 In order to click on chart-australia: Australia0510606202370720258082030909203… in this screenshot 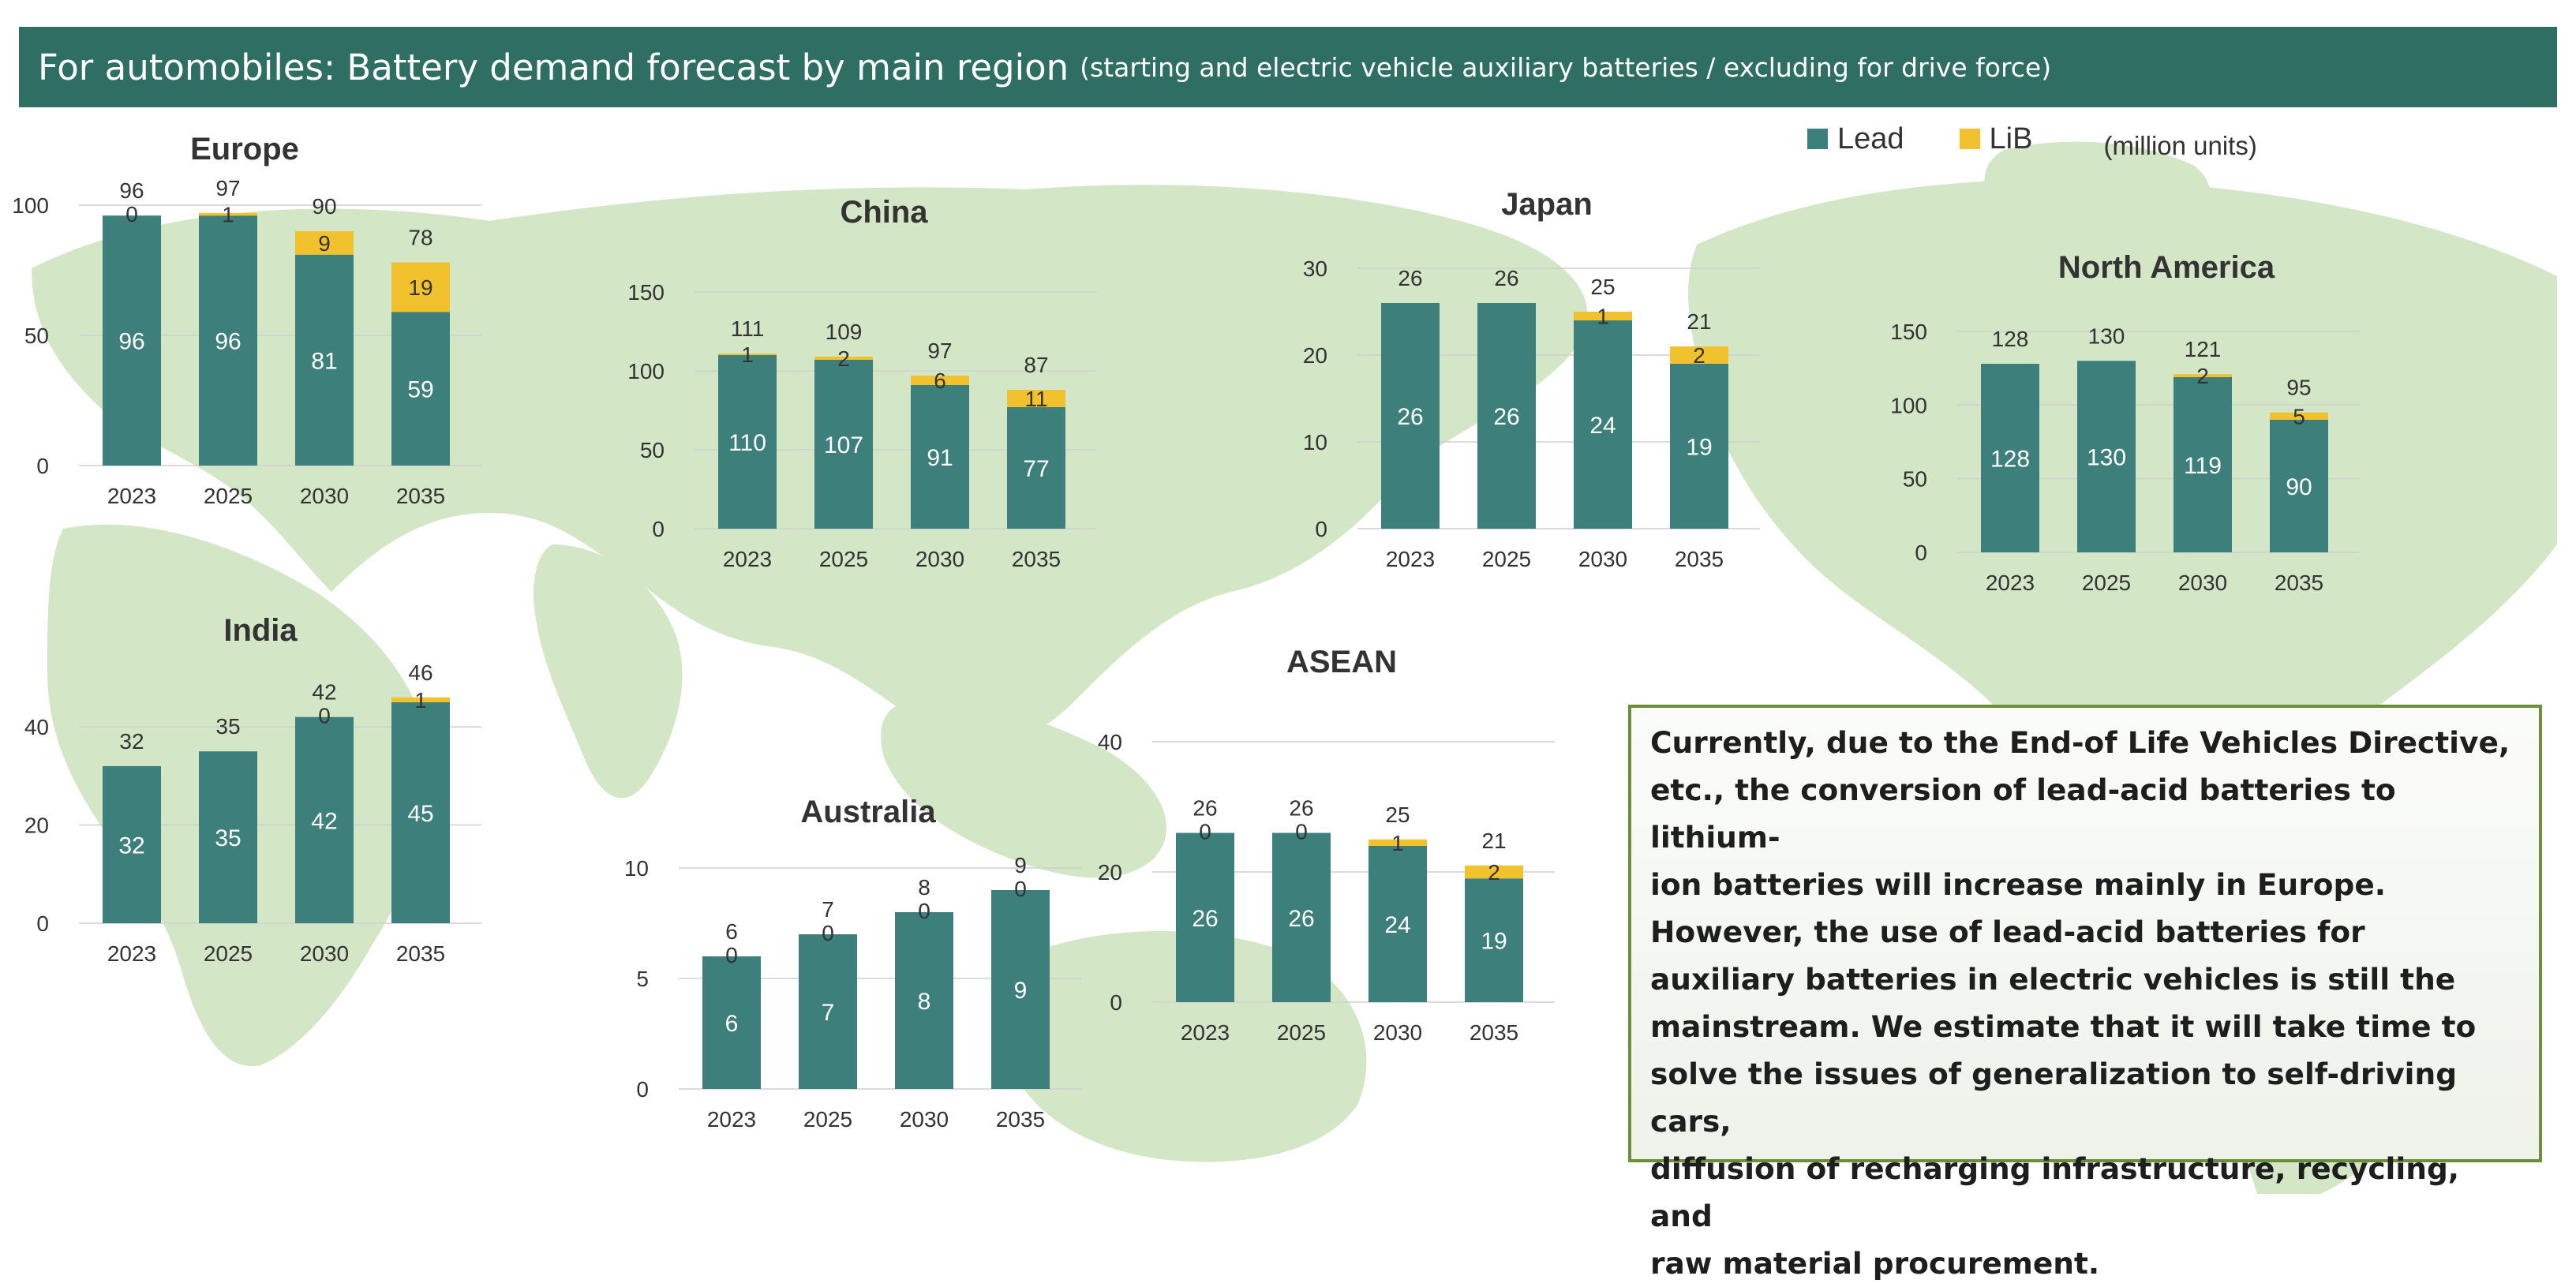, I will do `click(852, 963)`.